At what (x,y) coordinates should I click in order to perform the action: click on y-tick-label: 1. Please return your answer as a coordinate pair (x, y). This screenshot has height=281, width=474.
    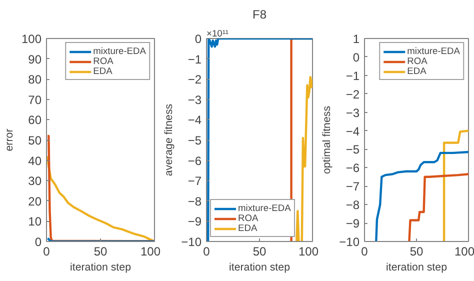
    Looking at the image, I should click on (356, 39).